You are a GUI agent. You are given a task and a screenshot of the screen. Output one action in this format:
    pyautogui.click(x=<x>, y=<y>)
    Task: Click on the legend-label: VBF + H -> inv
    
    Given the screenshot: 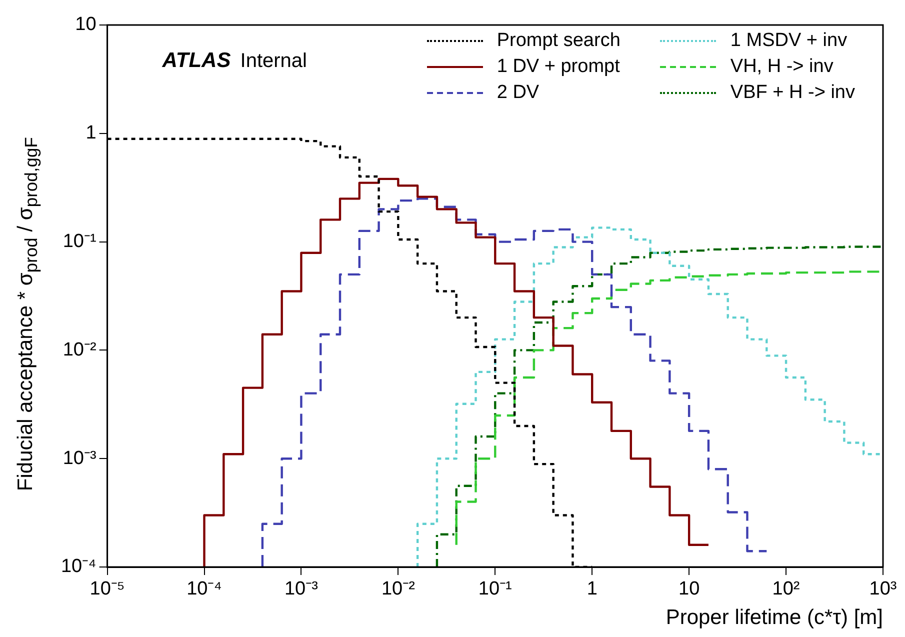 What is the action you would take?
    pyautogui.click(x=792, y=93)
    